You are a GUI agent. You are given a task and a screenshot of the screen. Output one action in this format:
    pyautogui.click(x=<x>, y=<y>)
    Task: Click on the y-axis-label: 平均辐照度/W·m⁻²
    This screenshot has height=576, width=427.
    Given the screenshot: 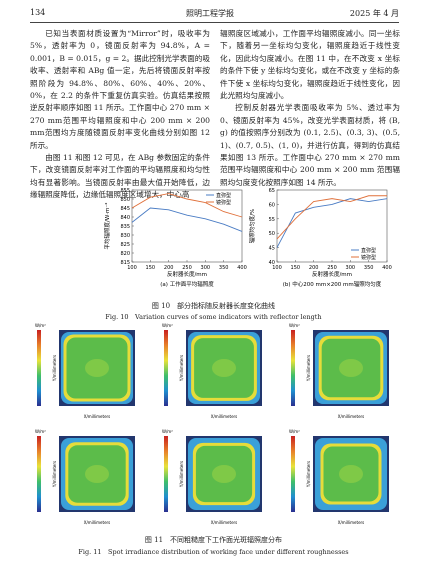 What is the action you would take?
    pyautogui.click(x=107, y=225)
    